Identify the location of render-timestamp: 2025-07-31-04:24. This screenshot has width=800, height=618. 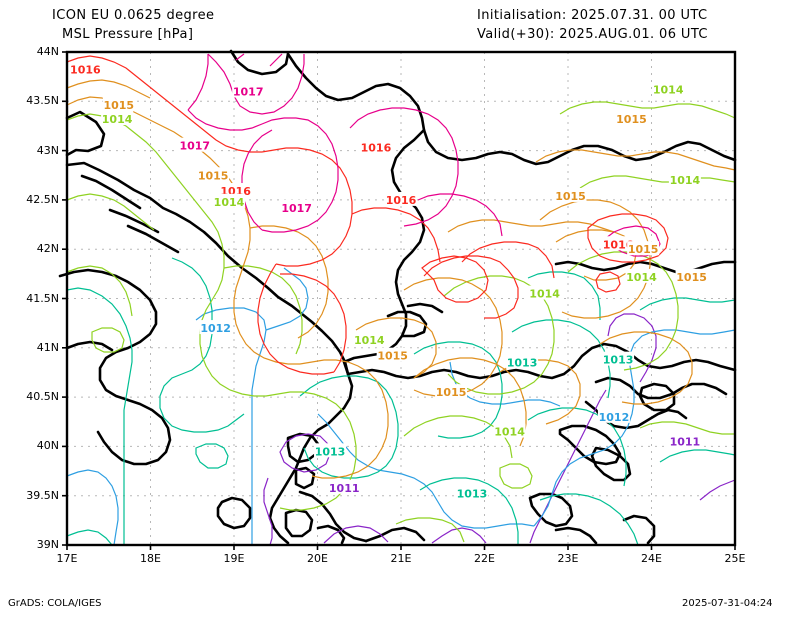
(727, 603).